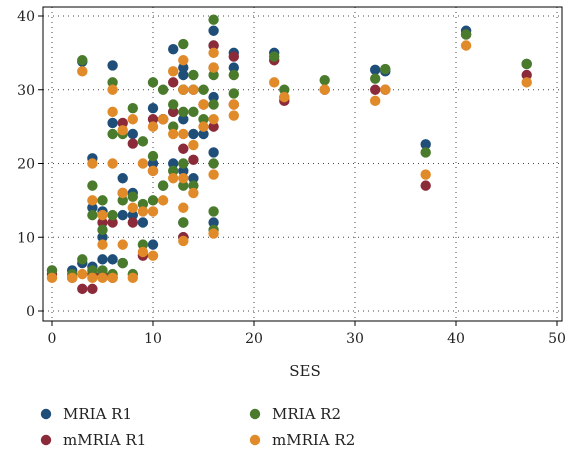 This screenshot has width=567, height=453. I want to click on x-tick-label: 10, so click(153, 339).